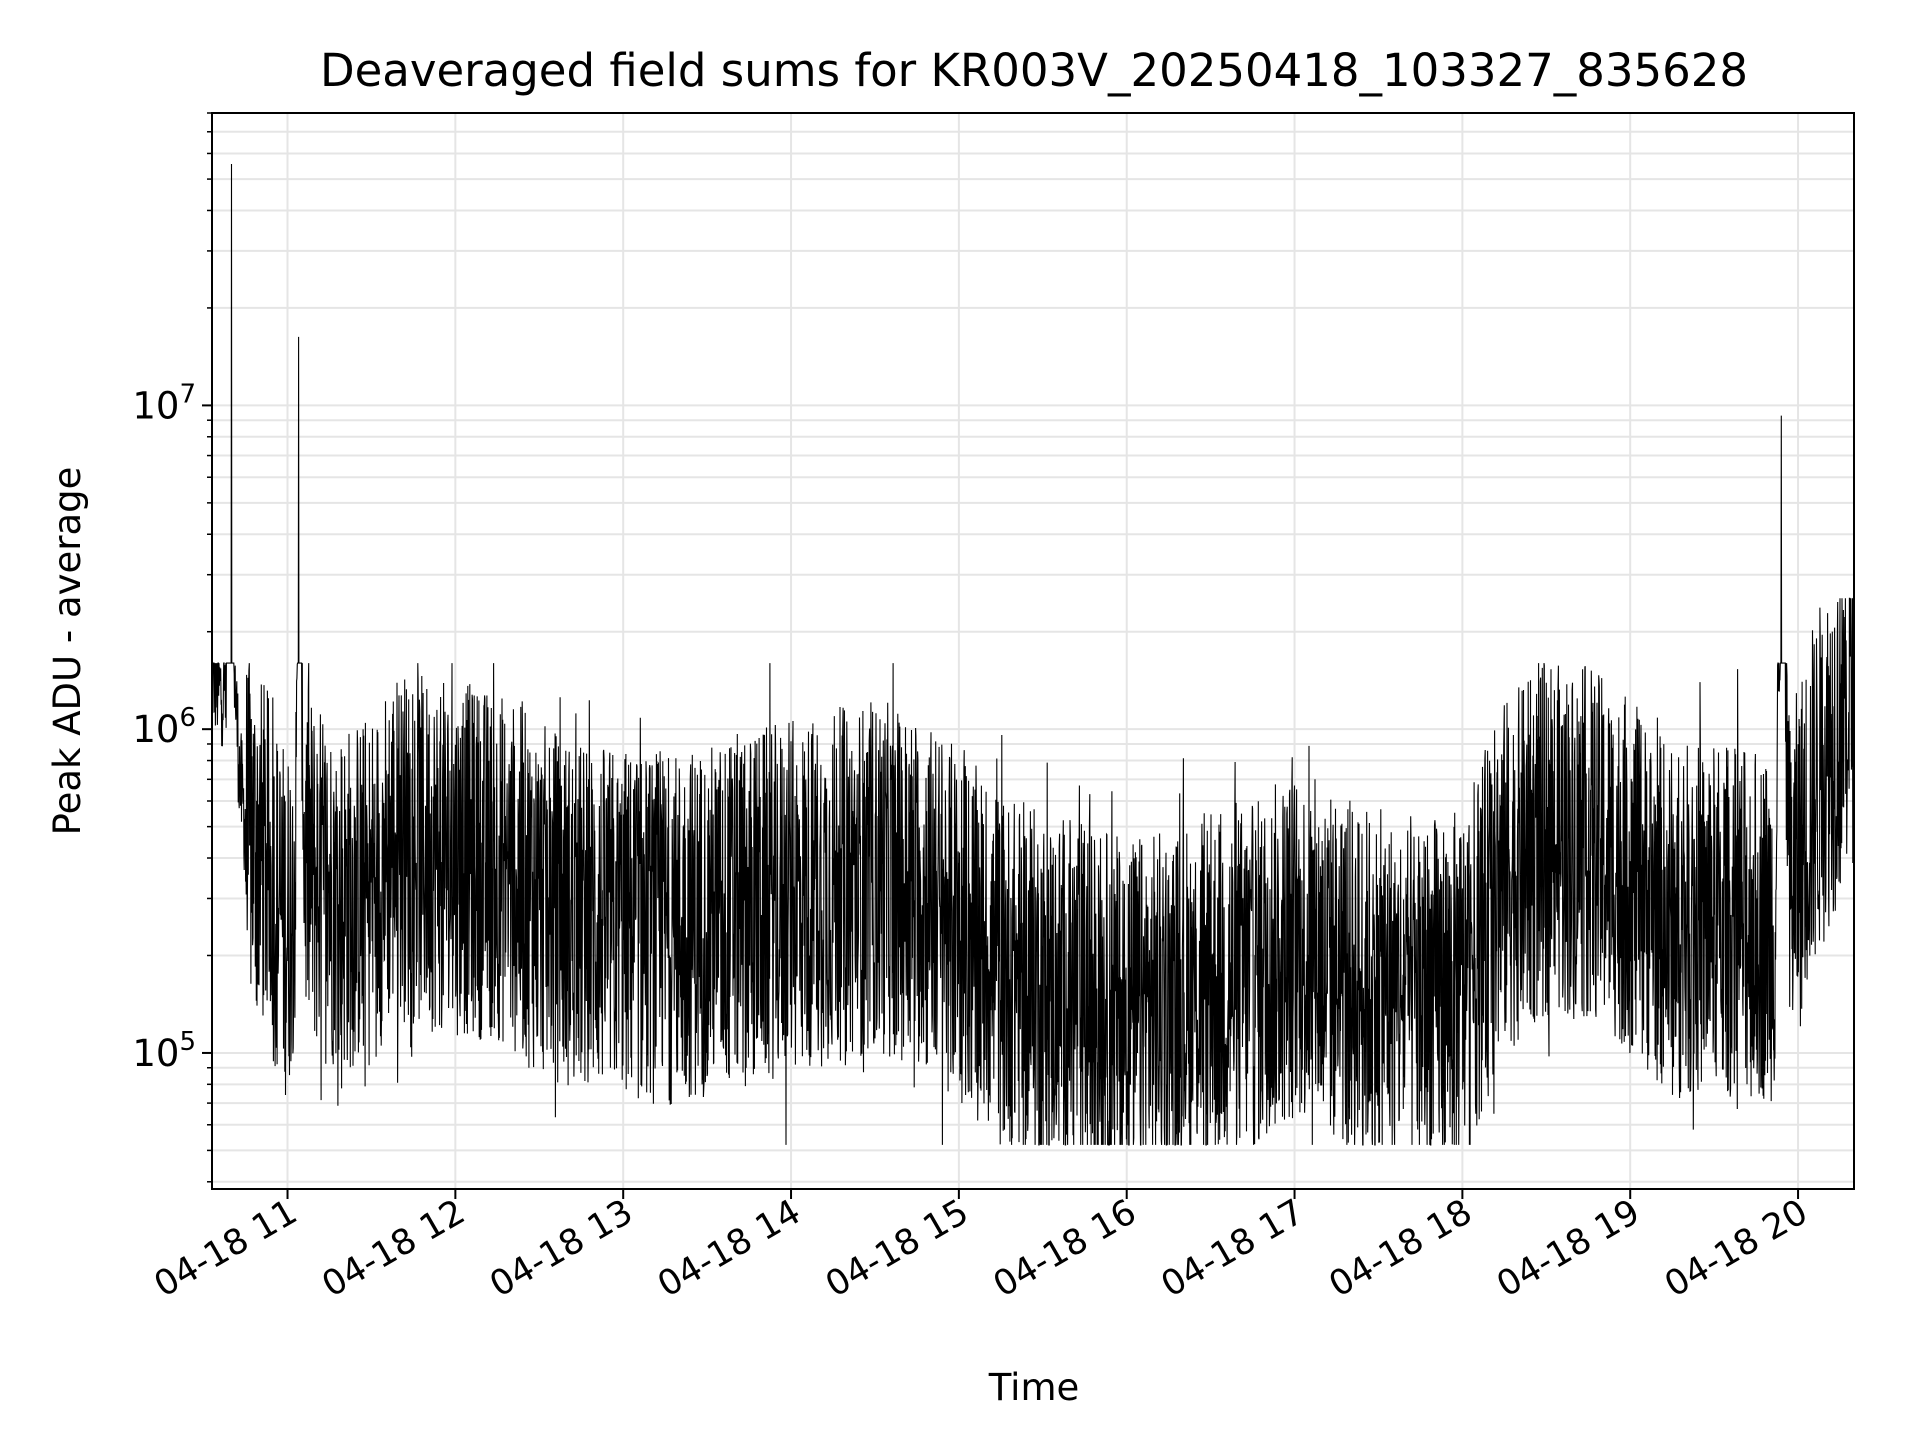 The height and width of the screenshot is (1440, 1920). Describe the element at coordinates (67, 651) in the screenshot. I see `y-axis-label: Peak ADU - average` at that location.